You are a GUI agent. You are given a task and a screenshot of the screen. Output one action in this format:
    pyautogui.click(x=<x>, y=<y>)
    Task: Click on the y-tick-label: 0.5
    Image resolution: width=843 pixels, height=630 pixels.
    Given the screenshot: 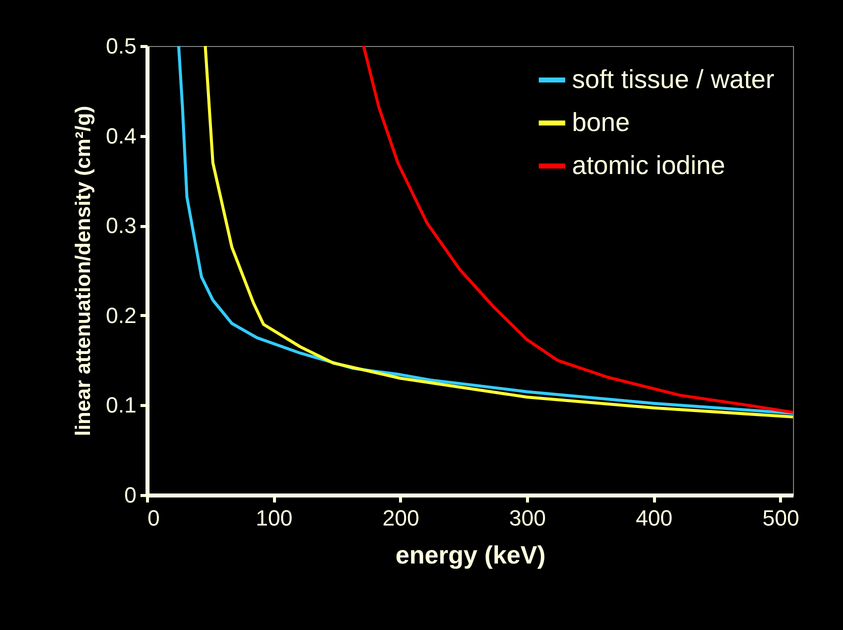 What is the action you would take?
    pyautogui.click(x=121, y=46)
    